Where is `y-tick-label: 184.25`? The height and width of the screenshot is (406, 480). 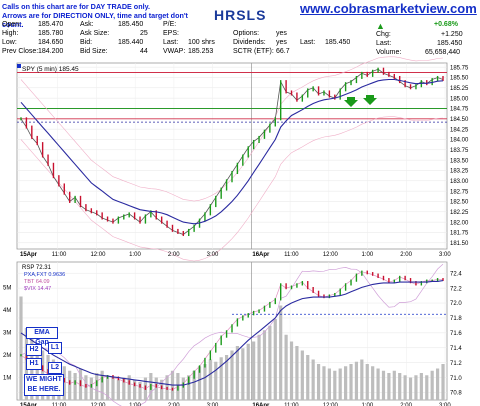
y-tick-label: 184.25 is located at coordinates (459, 130).